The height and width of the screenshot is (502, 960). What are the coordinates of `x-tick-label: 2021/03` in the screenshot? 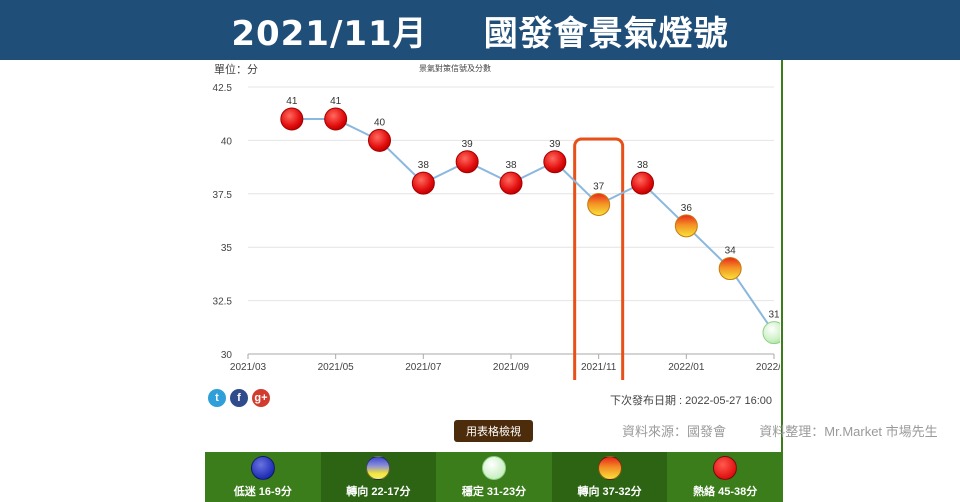 It's located at (248, 367).